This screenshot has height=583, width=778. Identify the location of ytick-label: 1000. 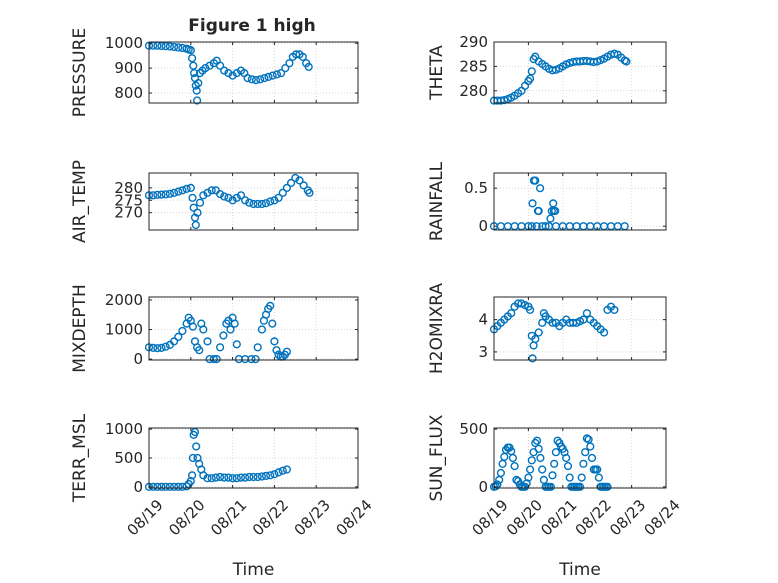
(124, 43).